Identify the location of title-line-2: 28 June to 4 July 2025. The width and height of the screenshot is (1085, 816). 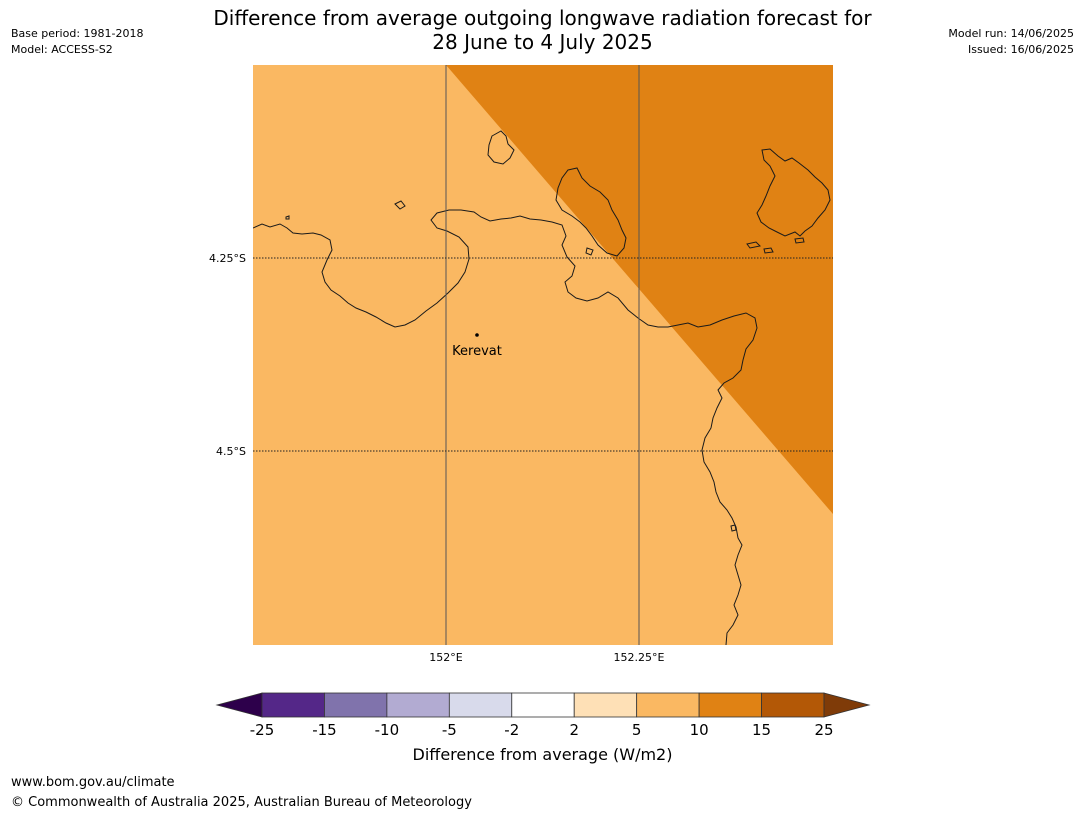
(542, 42).